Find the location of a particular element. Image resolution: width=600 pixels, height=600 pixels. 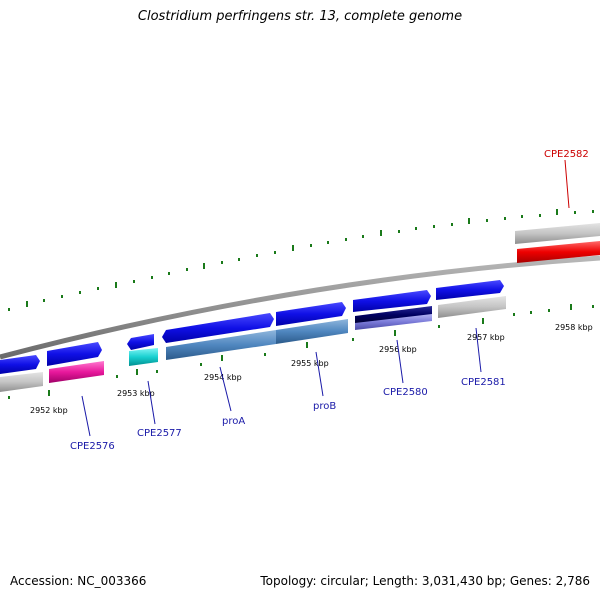

gene-label-proa: proA is located at coordinates (233, 421).